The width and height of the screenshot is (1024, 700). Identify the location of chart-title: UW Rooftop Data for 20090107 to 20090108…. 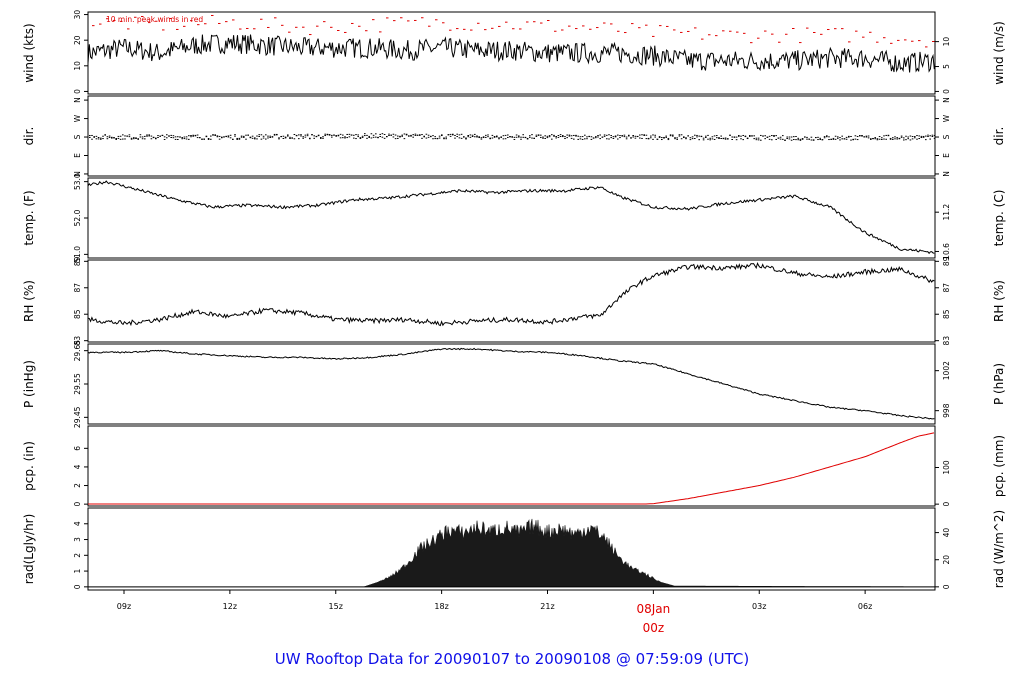
(512, 659).